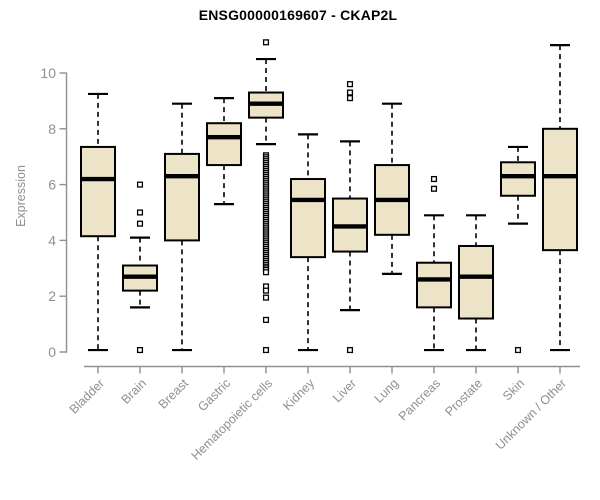 The height and width of the screenshot is (500, 600). What do you see at coordinates (392, 188) in the screenshot?
I see `boxplot-lung` at bounding box center [392, 188].